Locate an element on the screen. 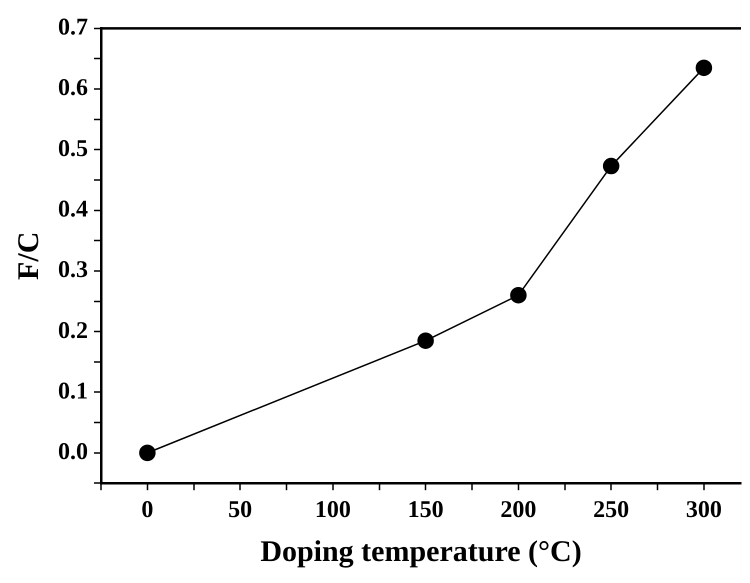 This screenshot has height=583, width=750. y-tick-label: 0.2 is located at coordinates (73, 331).